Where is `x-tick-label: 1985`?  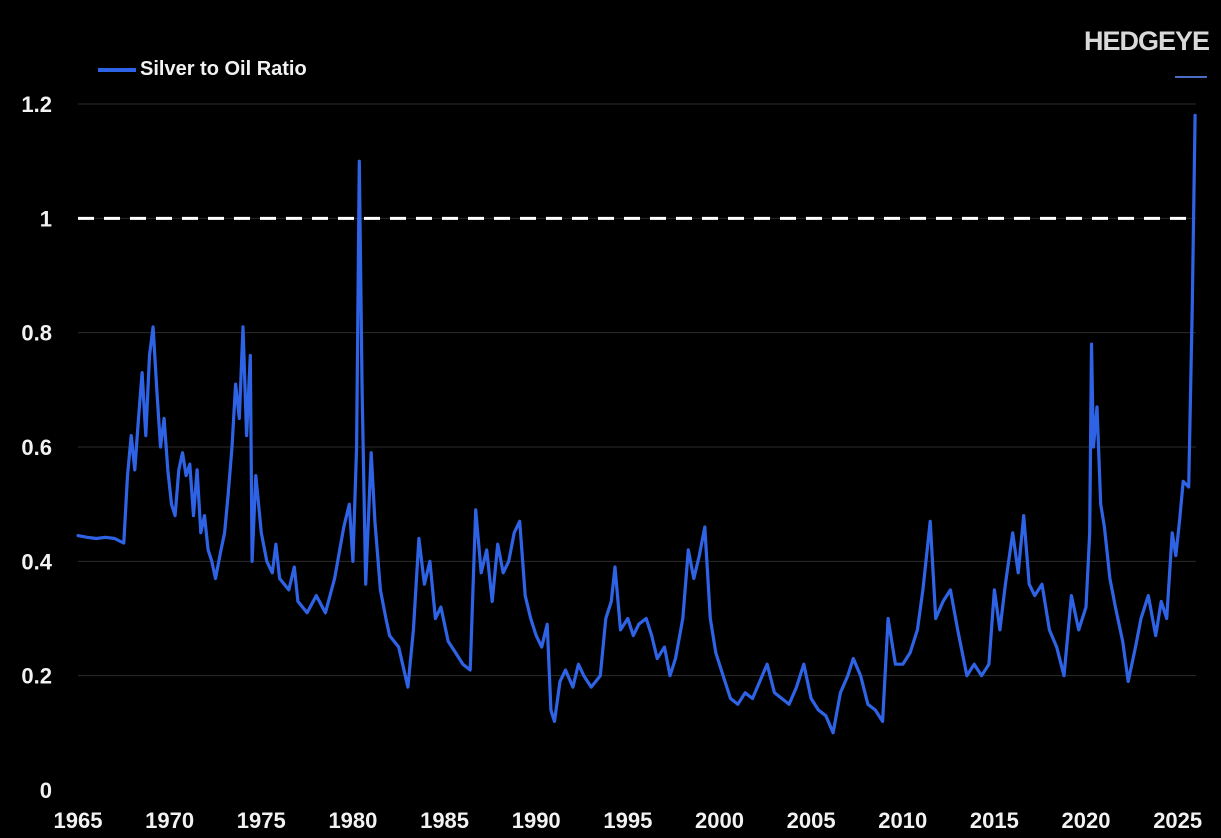
x-tick-label: 1985 is located at coordinates (444, 820).